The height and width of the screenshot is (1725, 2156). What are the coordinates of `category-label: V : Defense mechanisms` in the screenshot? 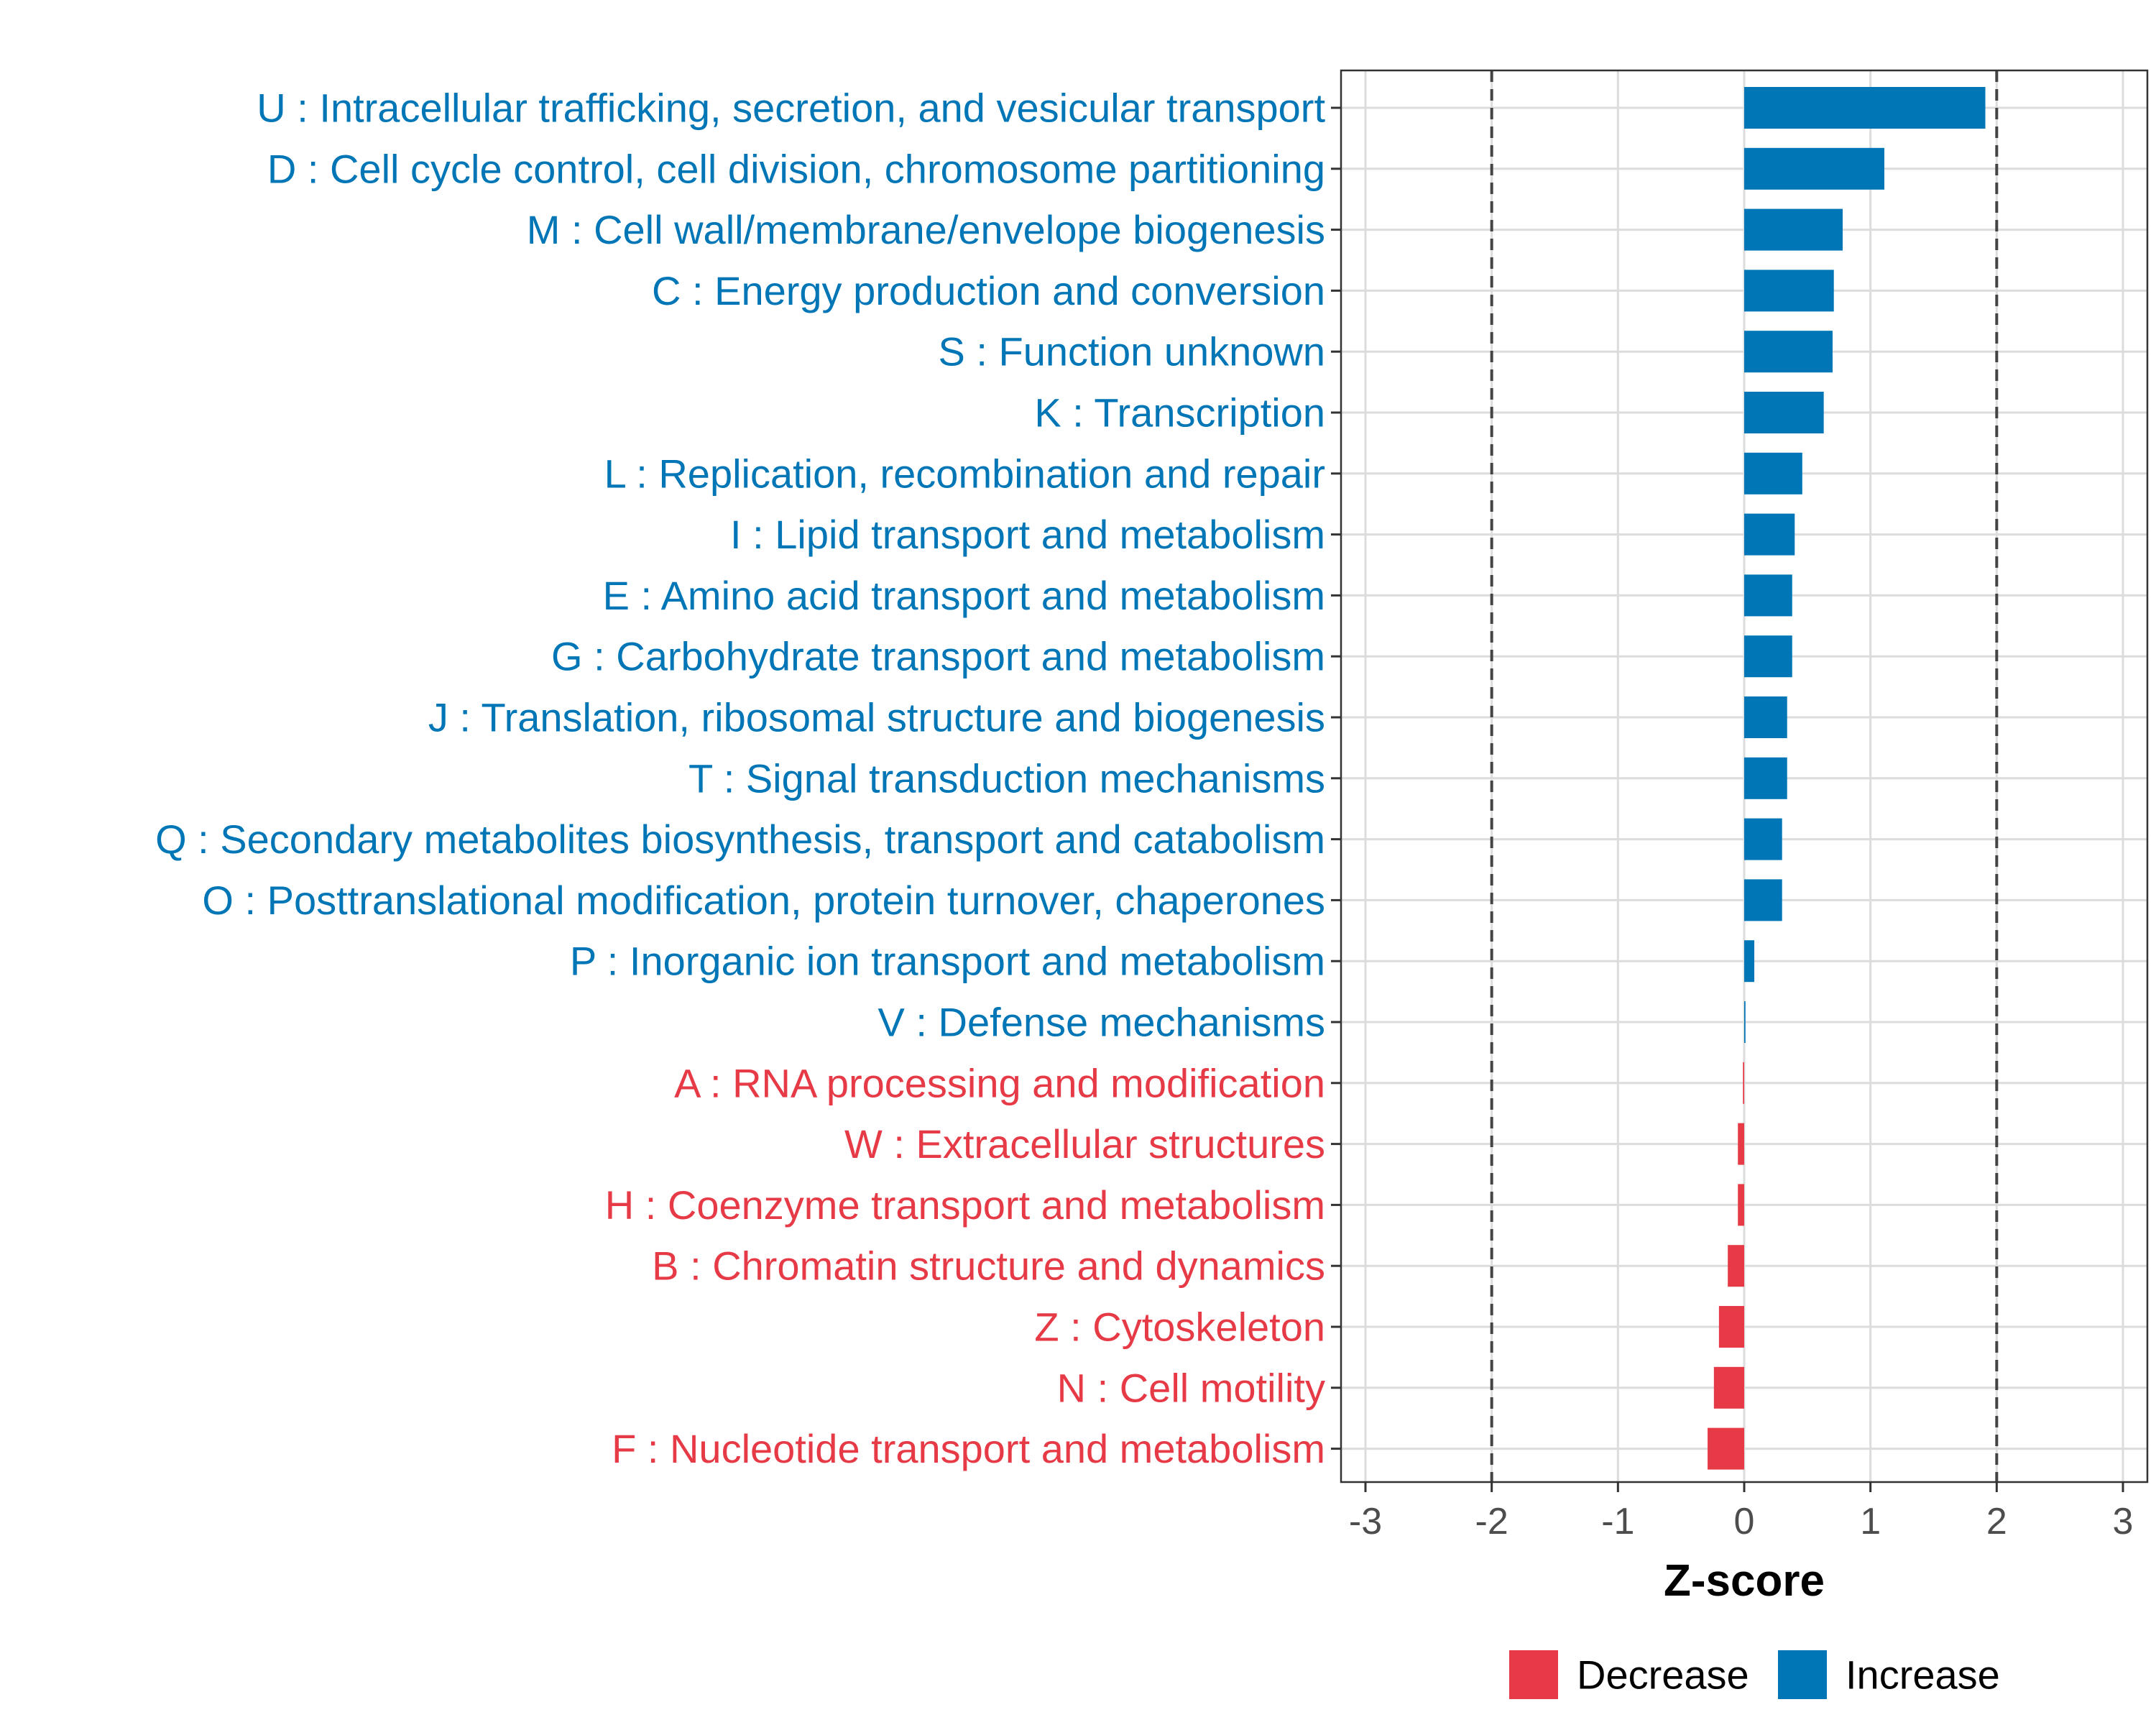 It's located at (1101, 1022).